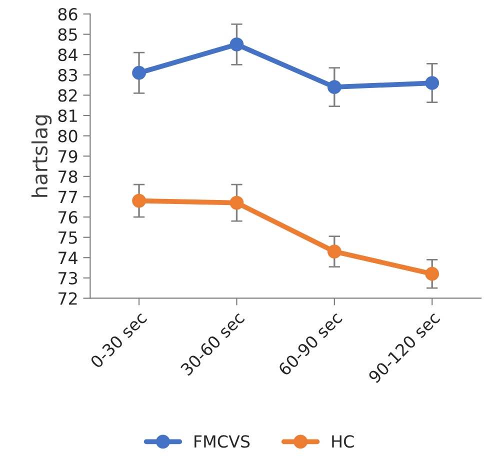  I want to click on y-tick-label: 73, so click(68, 278).